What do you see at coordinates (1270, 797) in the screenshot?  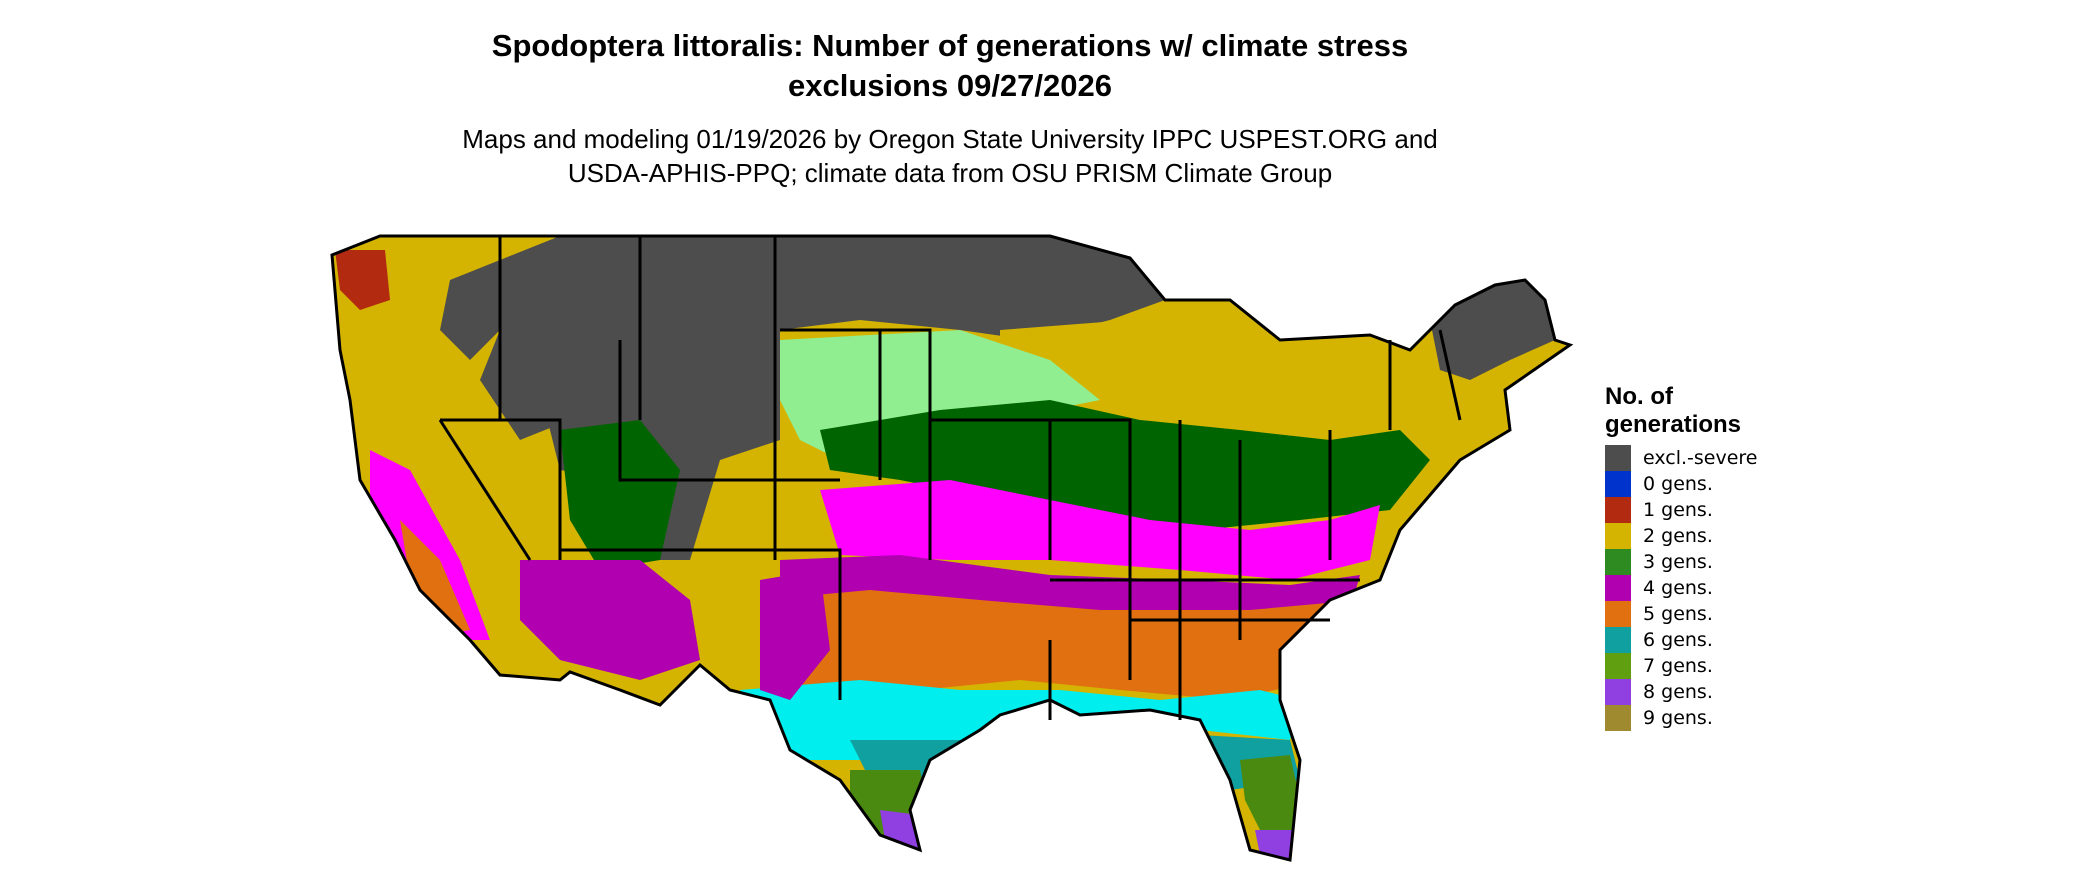 I see `region-olive-florida` at bounding box center [1270, 797].